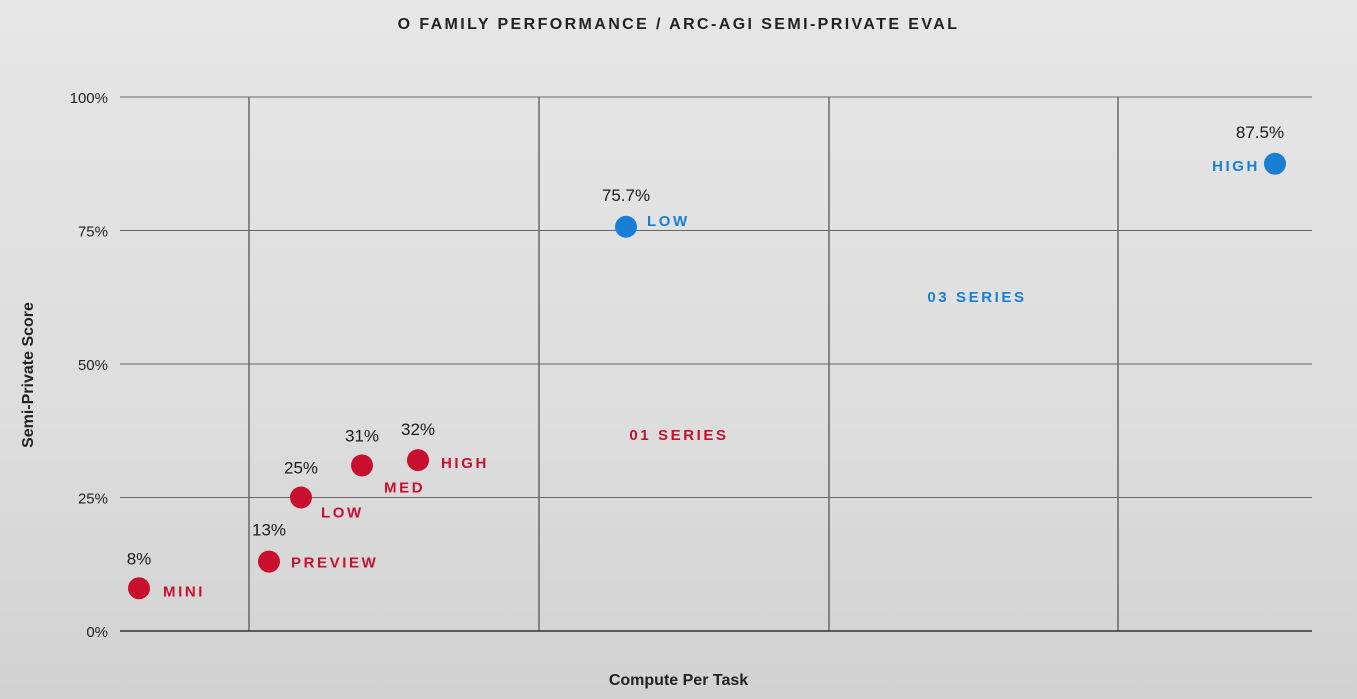 The image size is (1357, 699). Describe the element at coordinates (418, 460) in the screenshot. I see `point-01-series-high` at that location.